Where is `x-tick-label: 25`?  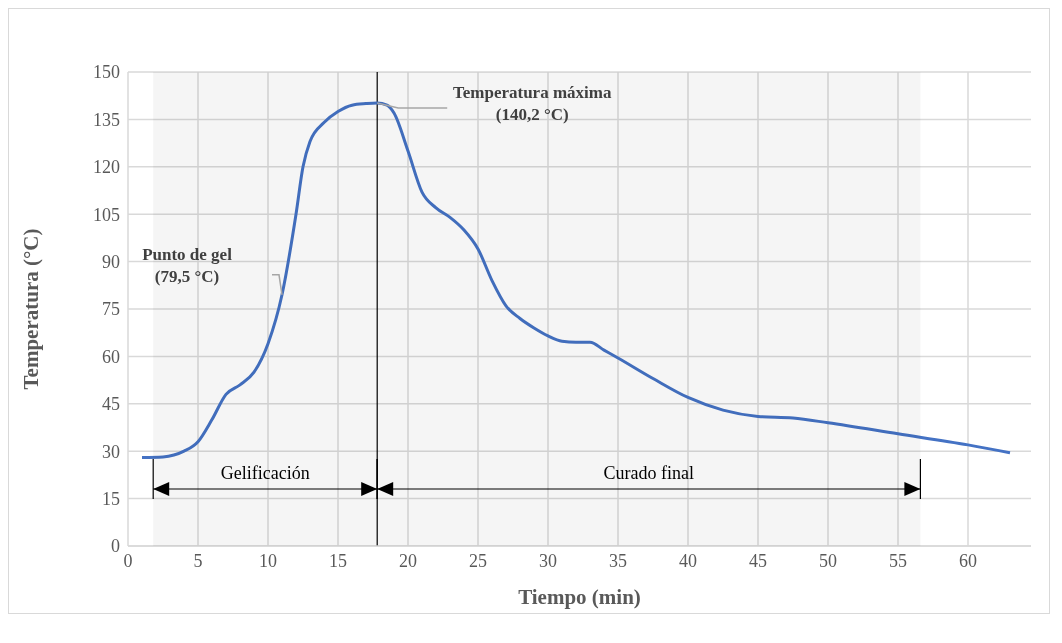 x-tick-label: 25 is located at coordinates (478, 560).